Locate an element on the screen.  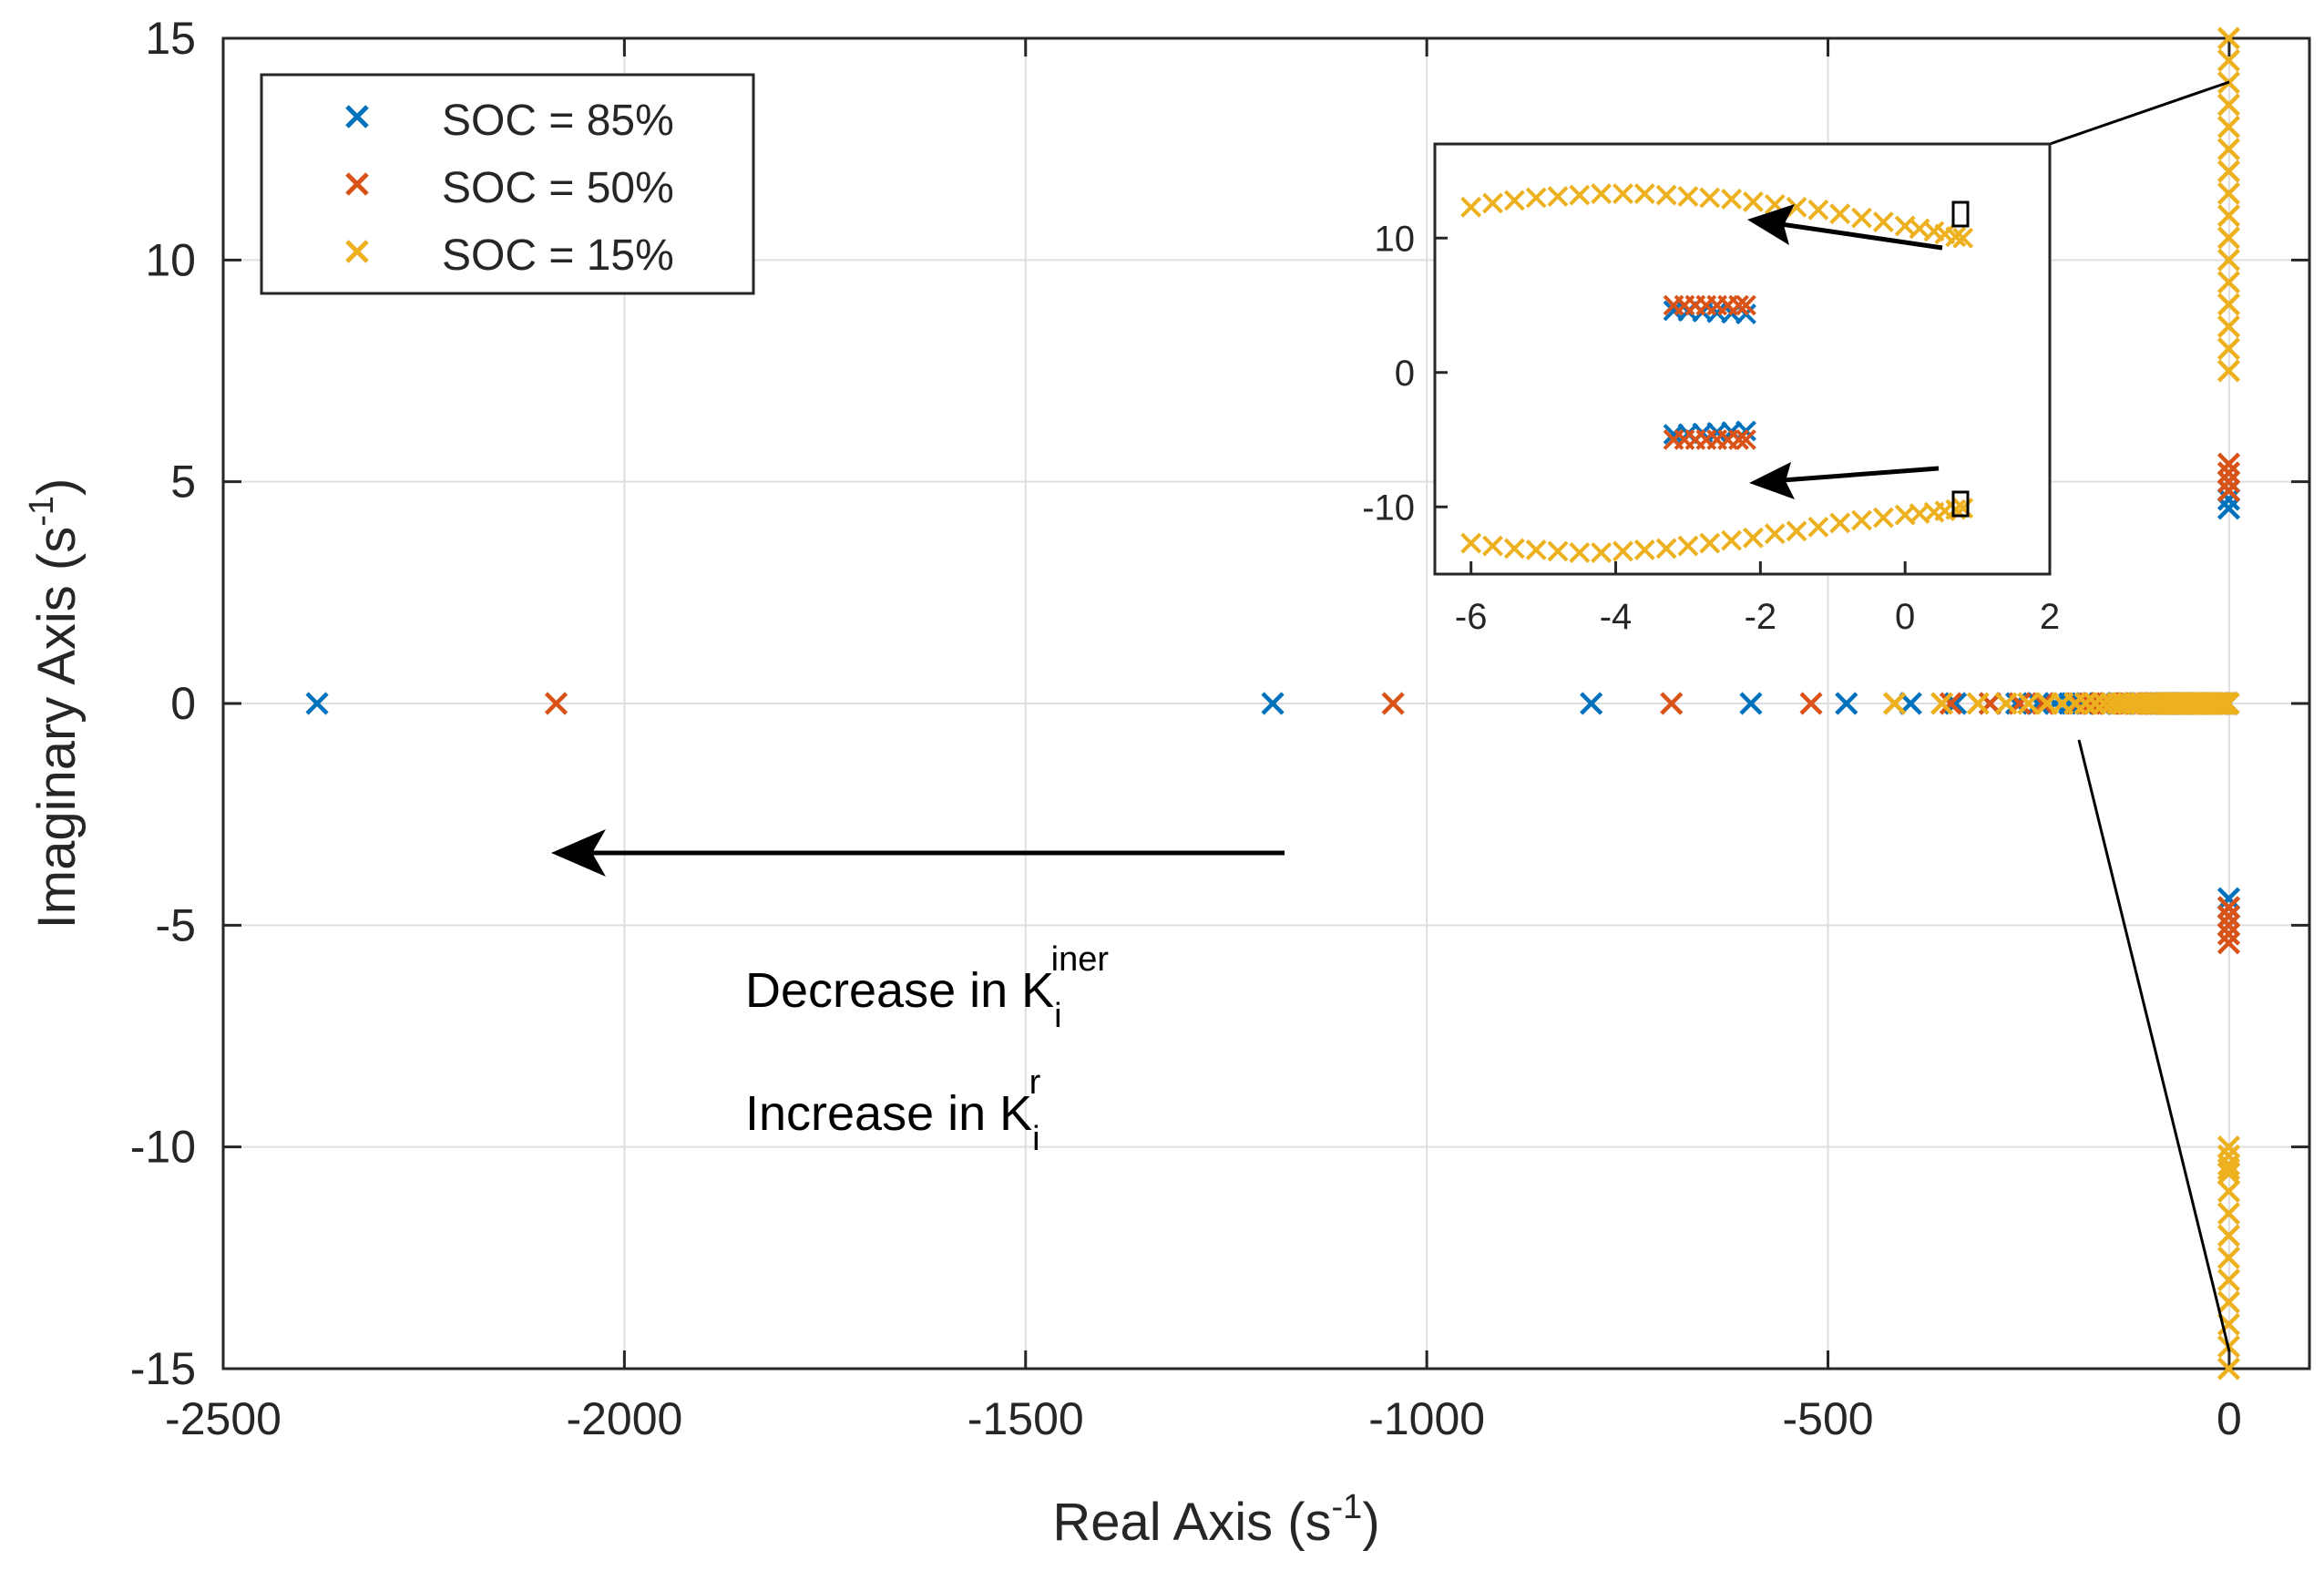
legend-markers is located at coordinates (357, 184).